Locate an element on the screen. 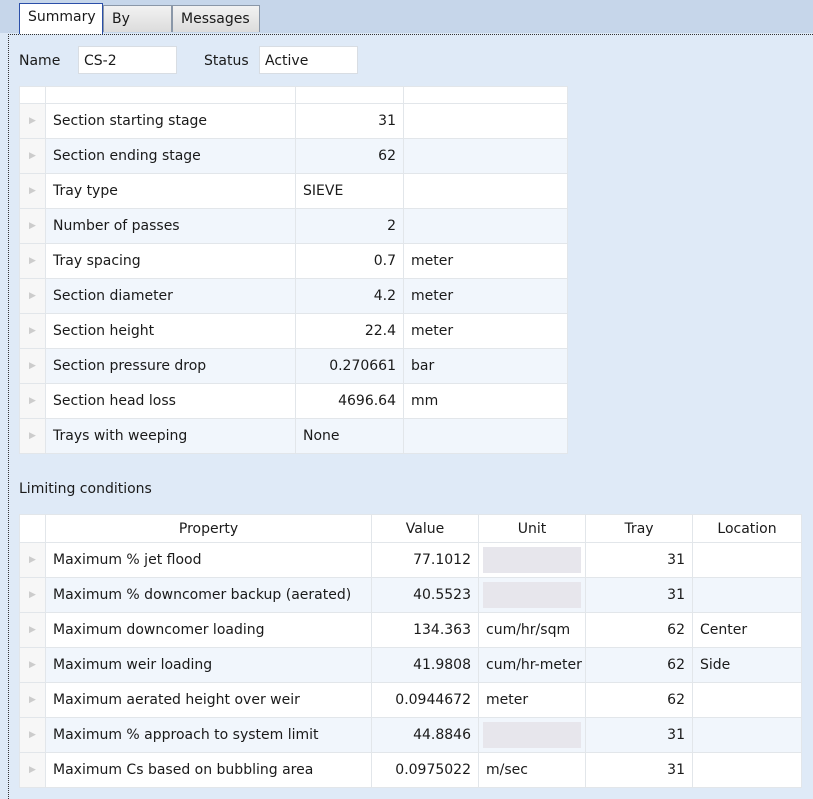  name-label: Name is located at coordinates (40, 61).